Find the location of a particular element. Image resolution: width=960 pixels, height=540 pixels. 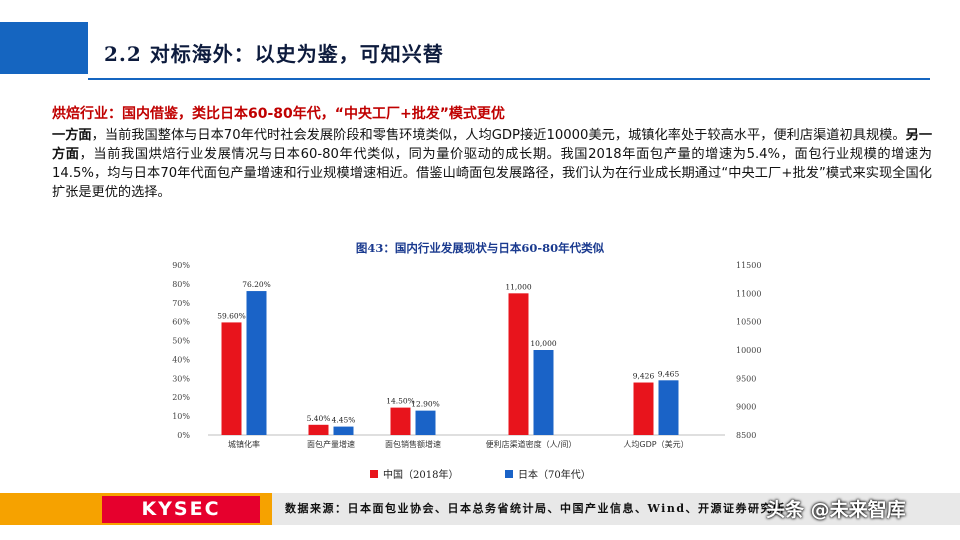

category-label: 面包产量增速 is located at coordinates (331, 444).